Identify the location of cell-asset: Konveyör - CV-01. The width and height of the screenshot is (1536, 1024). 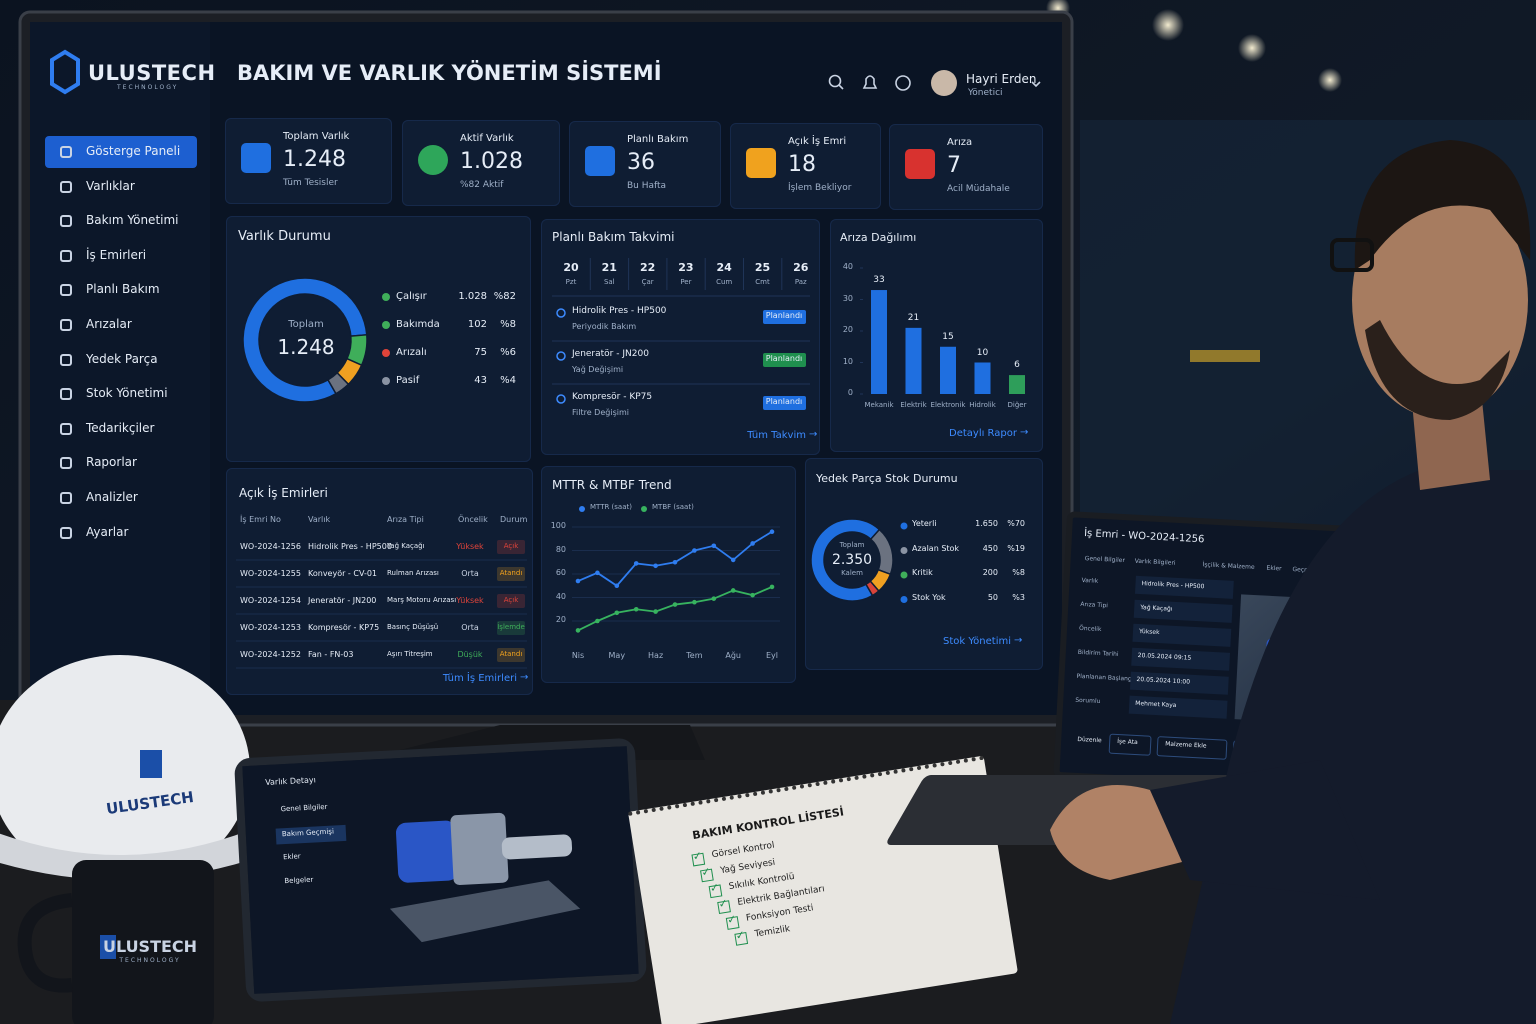
(343, 573).